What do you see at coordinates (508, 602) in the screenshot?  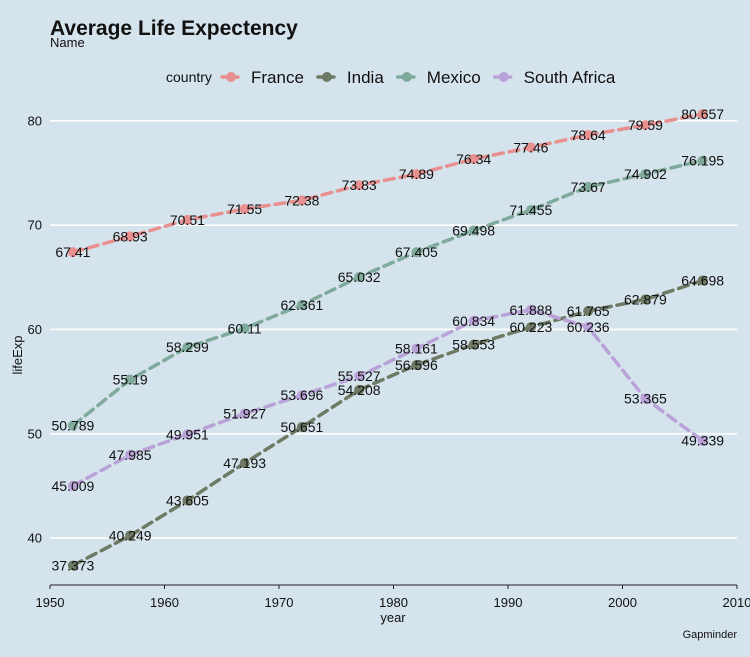 I see `x-tick-label: 1990` at bounding box center [508, 602].